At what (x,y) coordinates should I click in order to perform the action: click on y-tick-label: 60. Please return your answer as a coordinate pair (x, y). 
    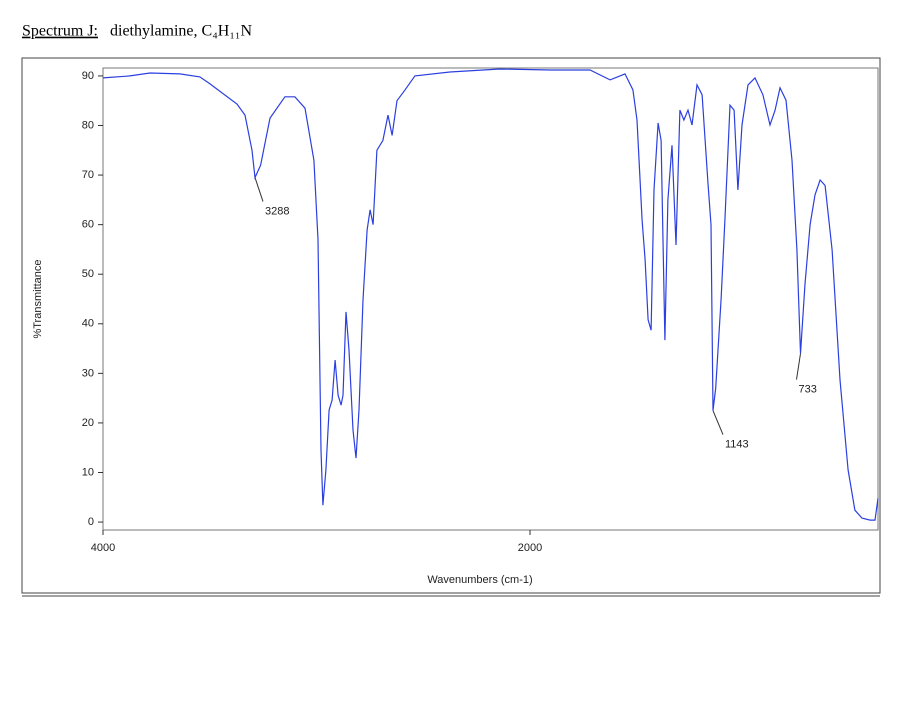
    Looking at the image, I should click on (88, 225).